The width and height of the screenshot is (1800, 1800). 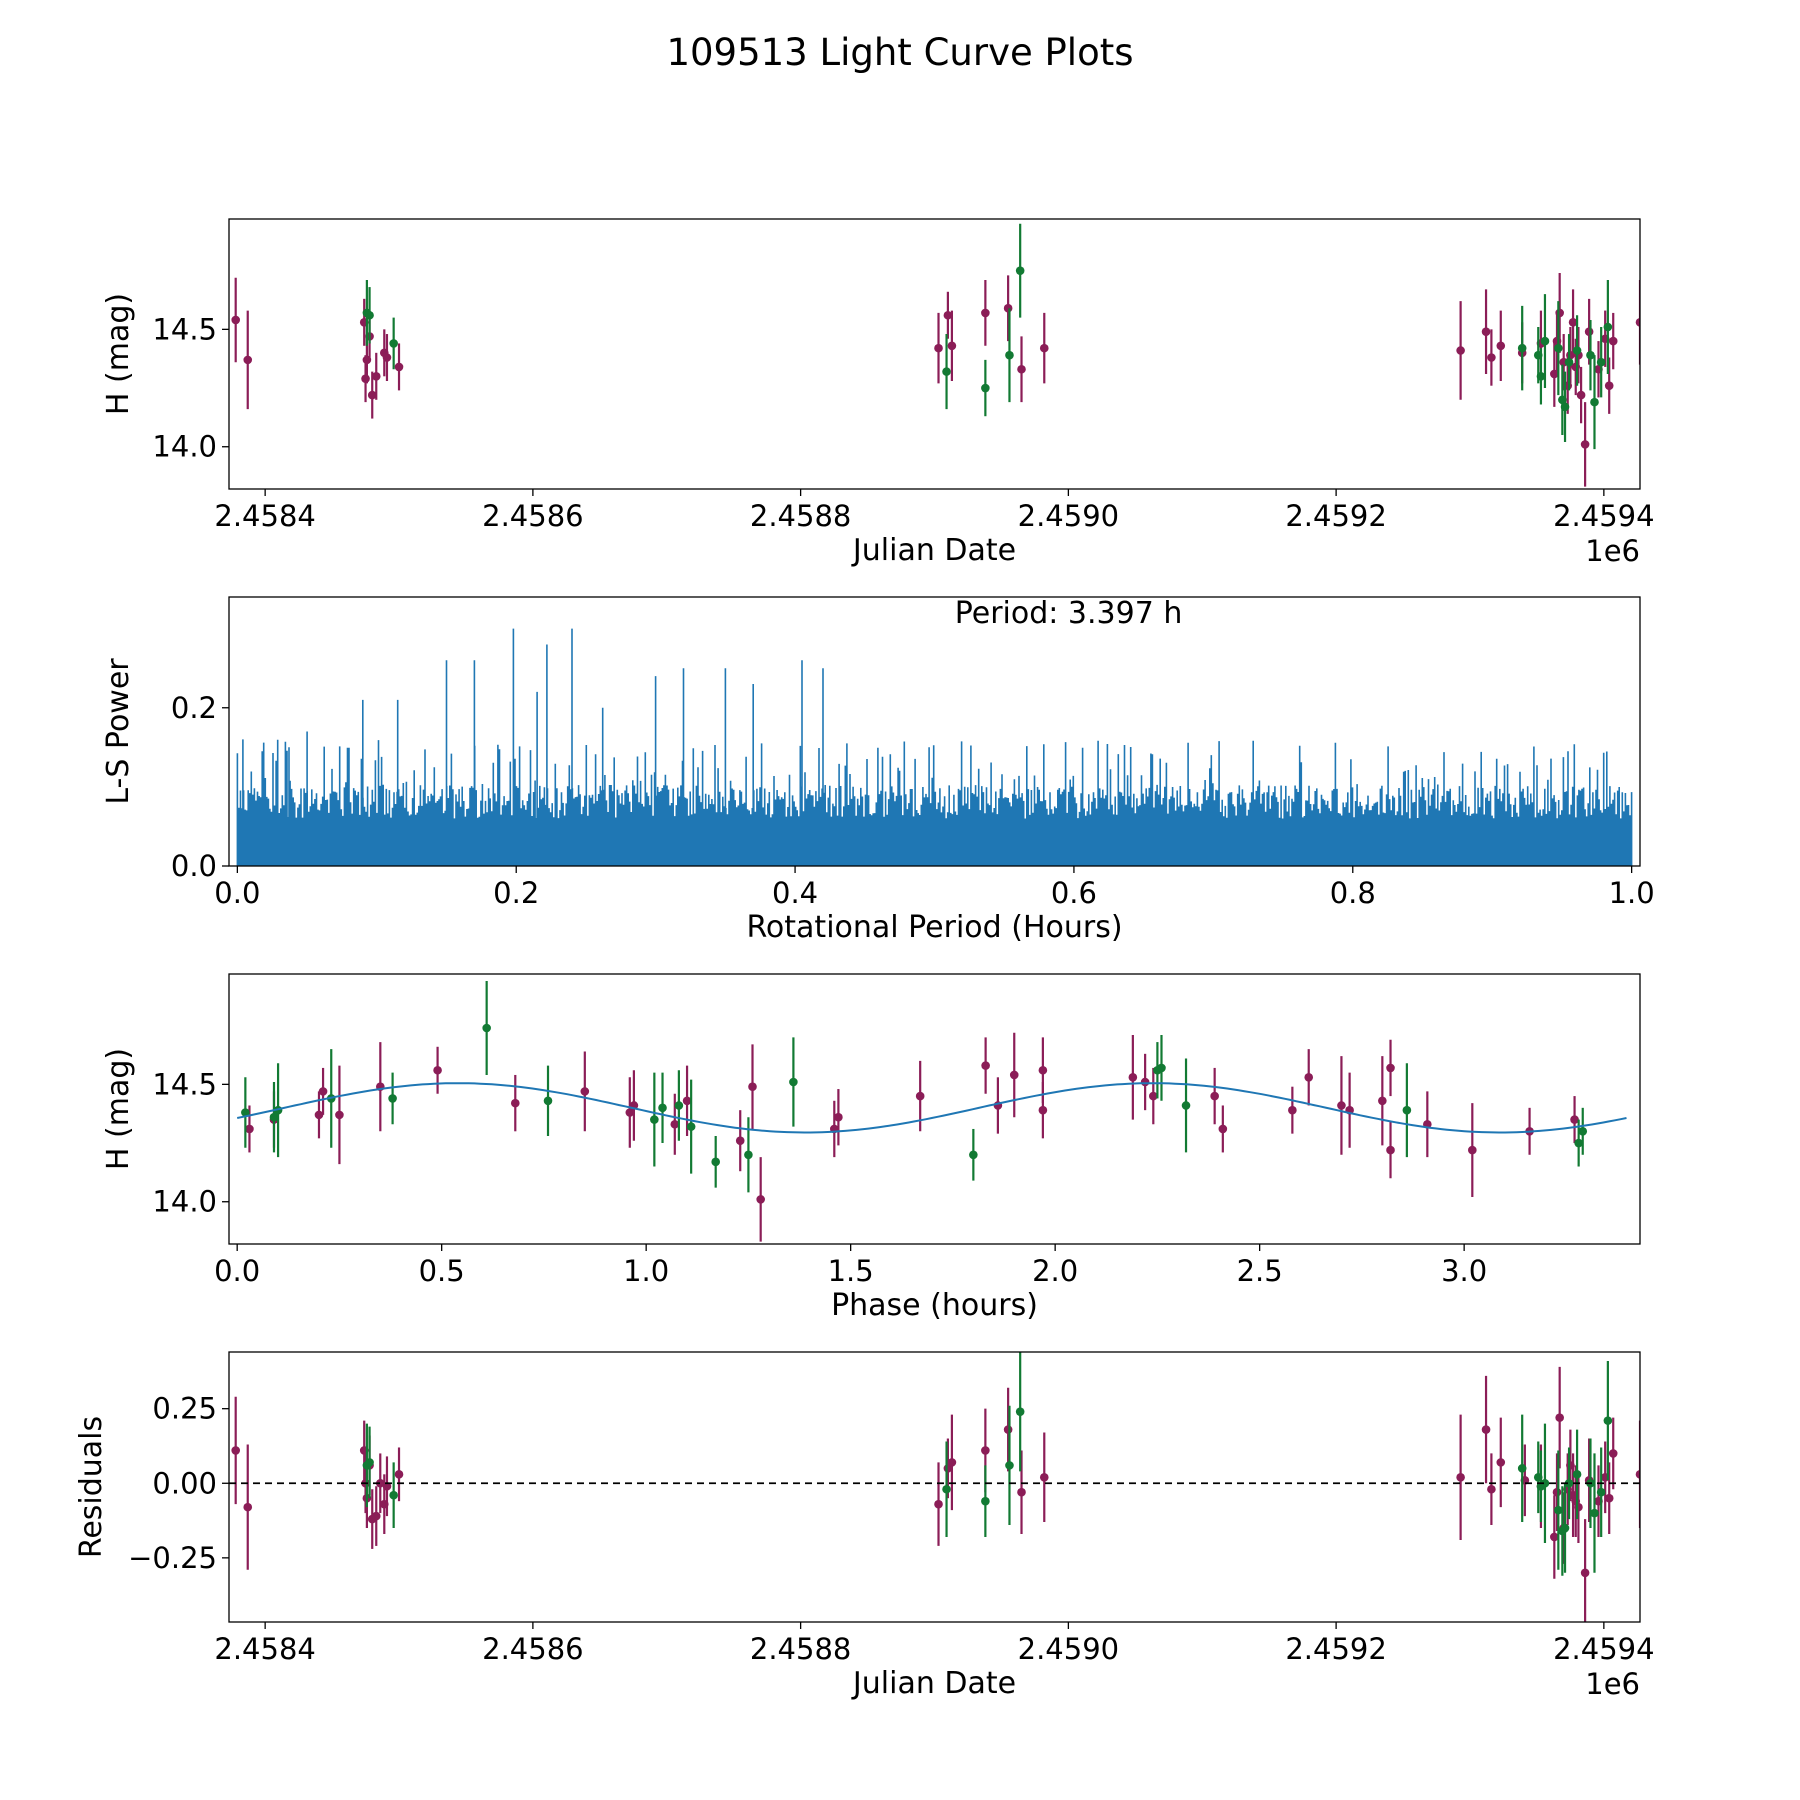 What do you see at coordinates (1353, 893) in the screenshot?
I see `x-tick-label: 0.8` at bounding box center [1353, 893].